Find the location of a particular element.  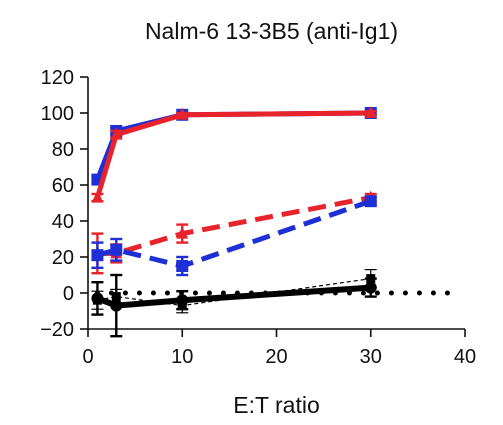

x-axis-label: E:T ratio is located at coordinates (276, 405).